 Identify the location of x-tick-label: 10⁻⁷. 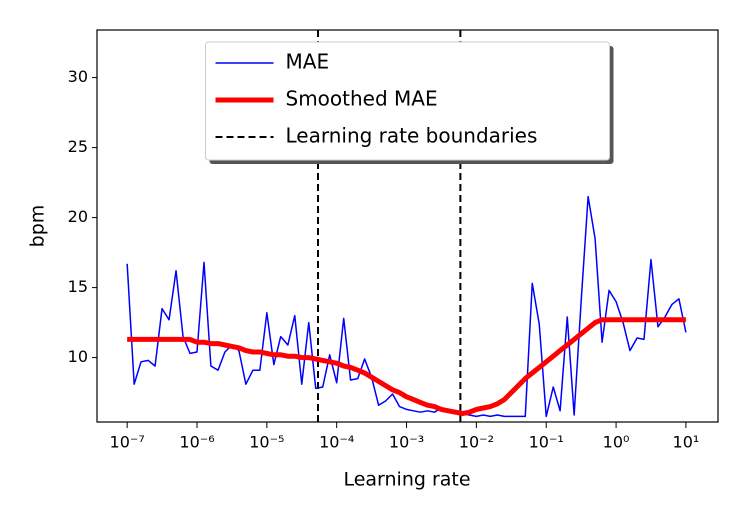
(127, 442).